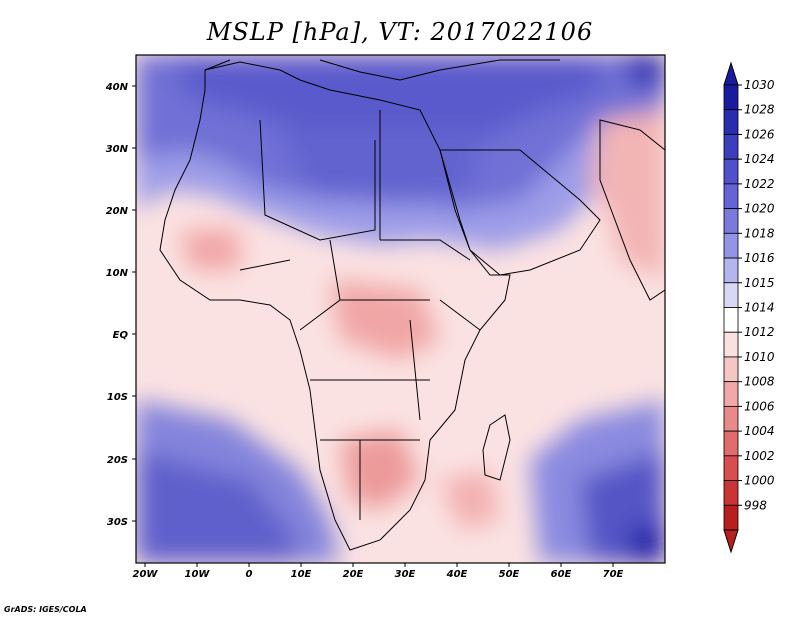 This screenshot has height=622, width=800. I want to click on colorbar-label: 1010, so click(759, 357).